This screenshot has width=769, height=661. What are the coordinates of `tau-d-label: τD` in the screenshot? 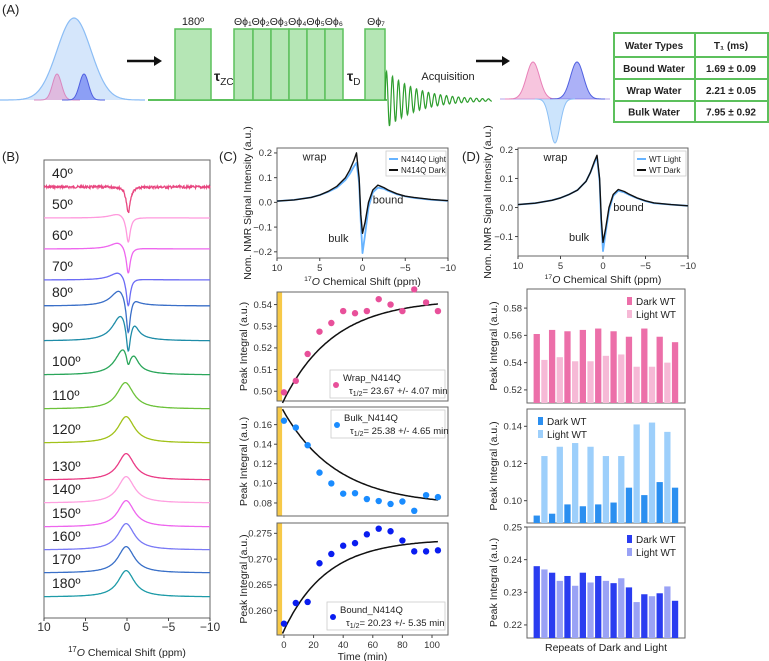 It's located at (353, 78).